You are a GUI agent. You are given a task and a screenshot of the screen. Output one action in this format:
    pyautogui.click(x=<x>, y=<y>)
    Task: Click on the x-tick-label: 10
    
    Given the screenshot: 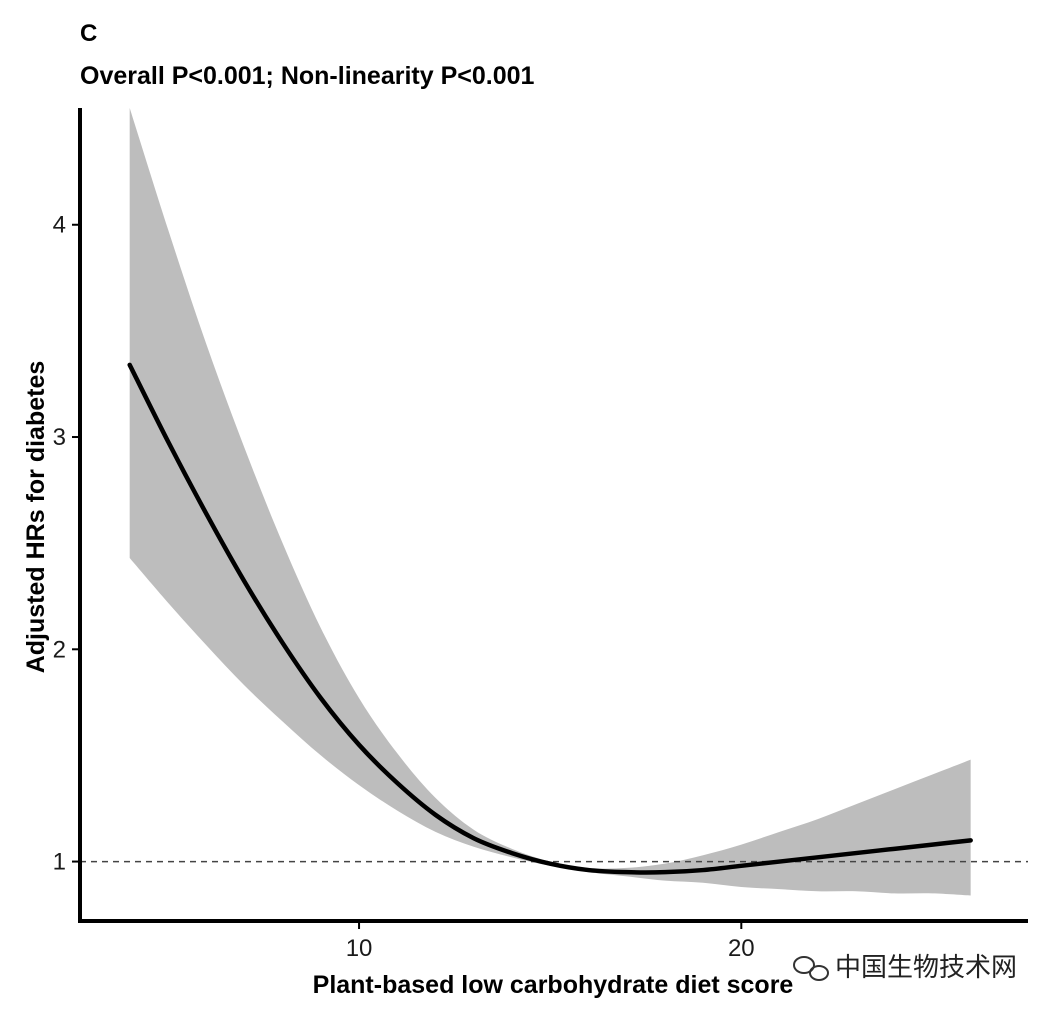 What is the action you would take?
    pyautogui.click(x=359, y=948)
    